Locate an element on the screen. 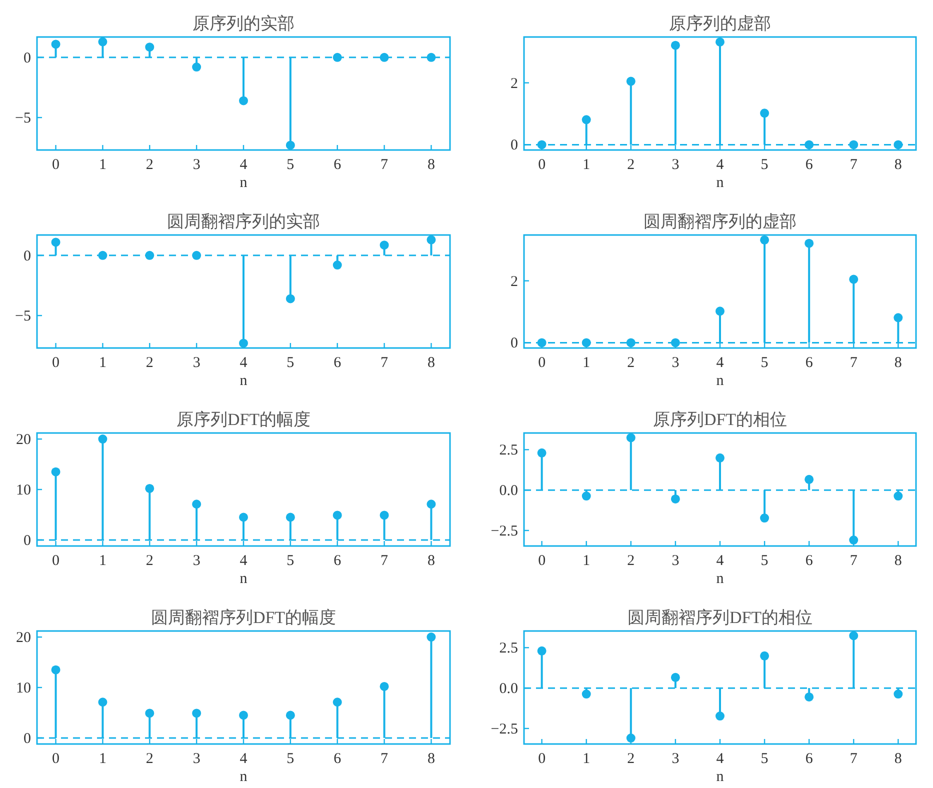 The width and height of the screenshot is (933, 788). chart-title: 圆周翻褶序列的虚部 is located at coordinates (720, 221).